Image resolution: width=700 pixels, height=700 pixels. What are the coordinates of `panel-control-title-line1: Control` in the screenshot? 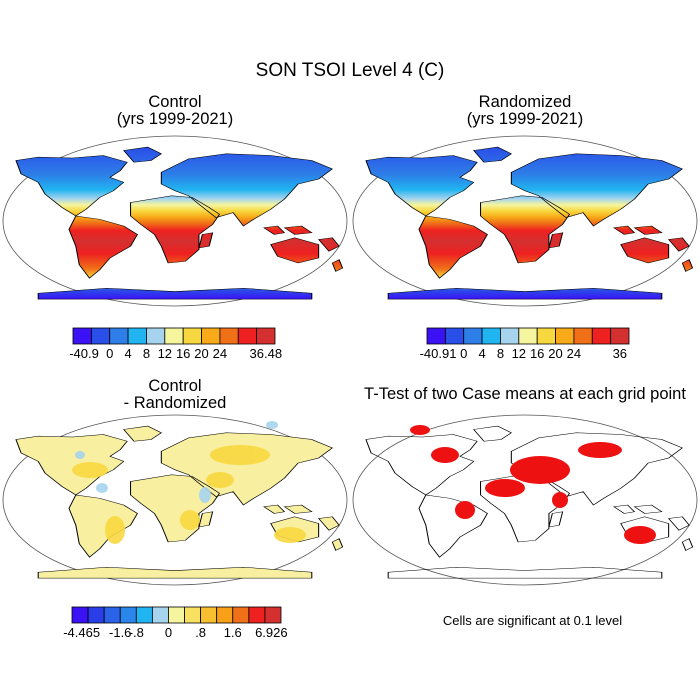 It's located at (175, 102).